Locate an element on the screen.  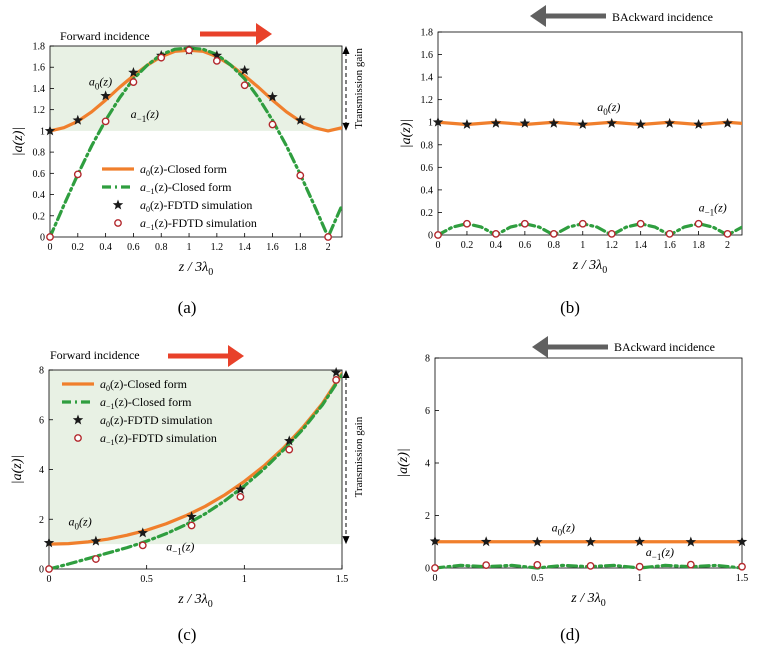
panel-d-ylabel: |a(z)| is located at coordinates (403, 462).